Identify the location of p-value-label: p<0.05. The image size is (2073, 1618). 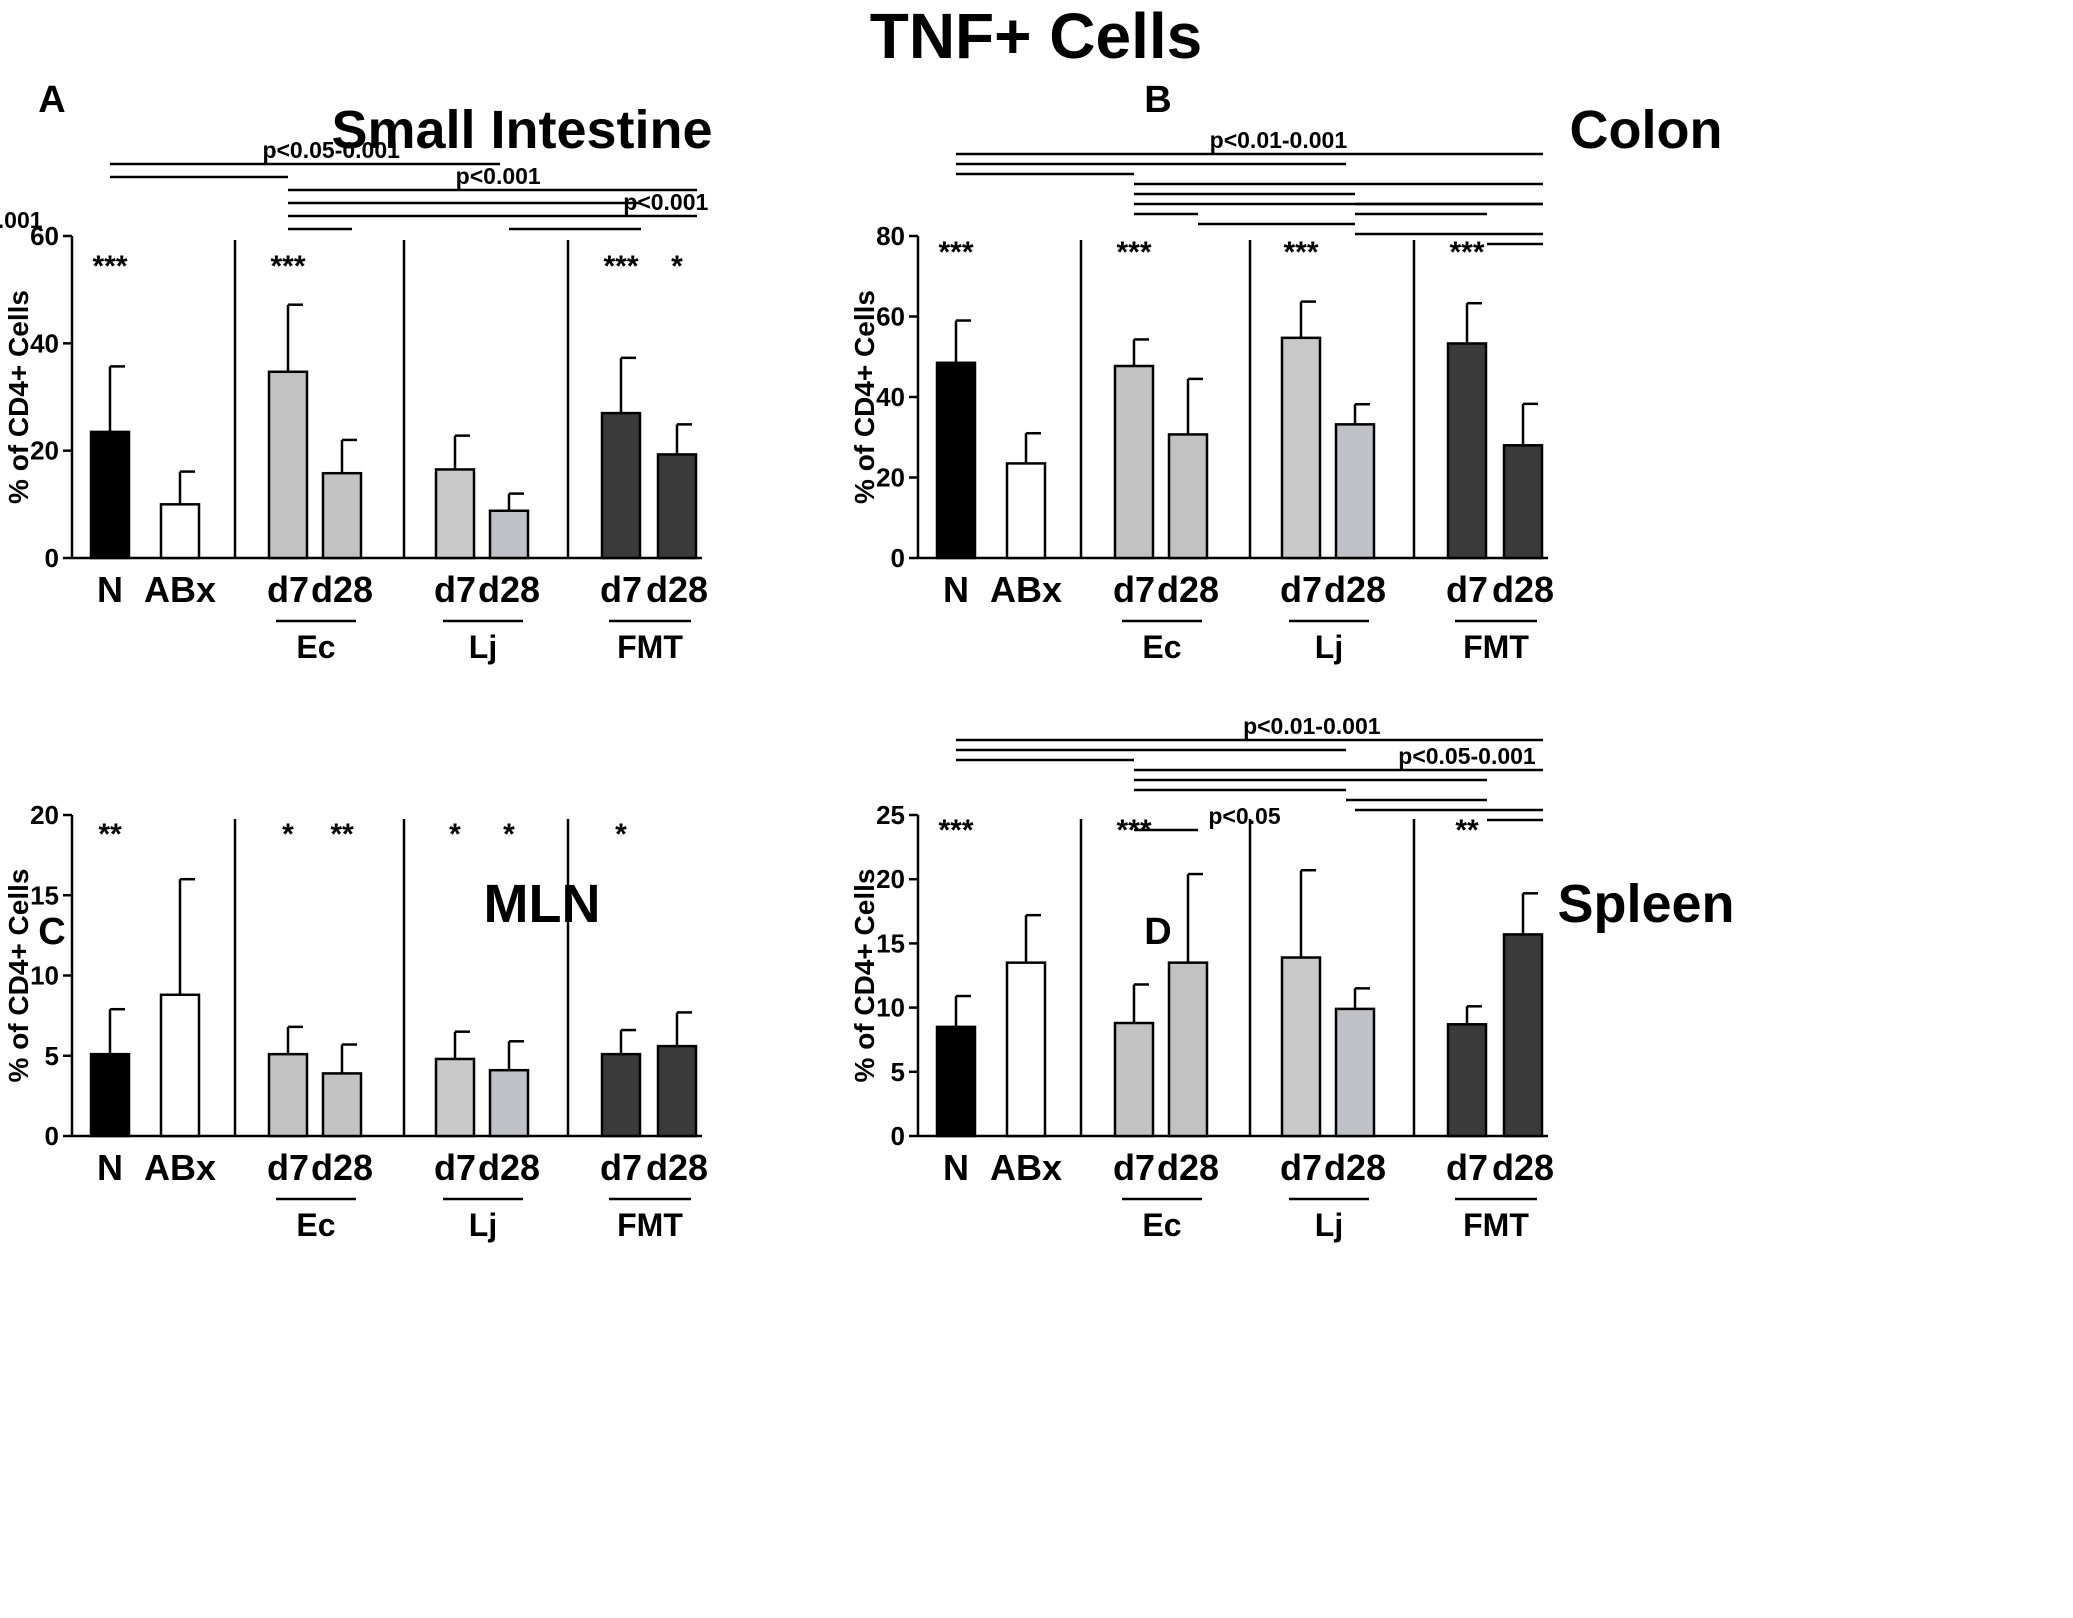
(1244, 816).